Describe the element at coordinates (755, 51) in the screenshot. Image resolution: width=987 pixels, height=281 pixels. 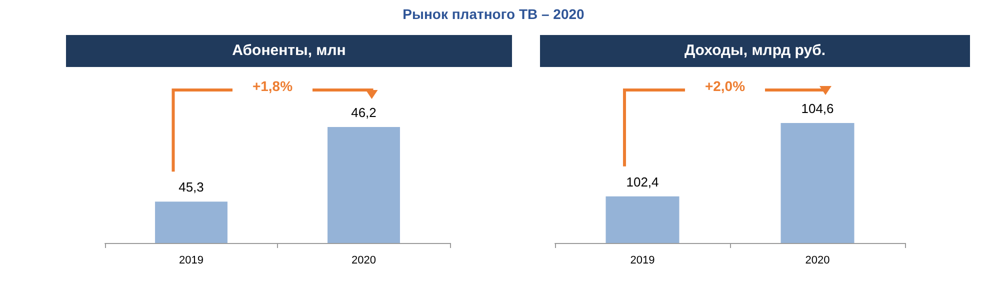
I see `chart-subtitle: Доходы, млрд руб.` at that location.